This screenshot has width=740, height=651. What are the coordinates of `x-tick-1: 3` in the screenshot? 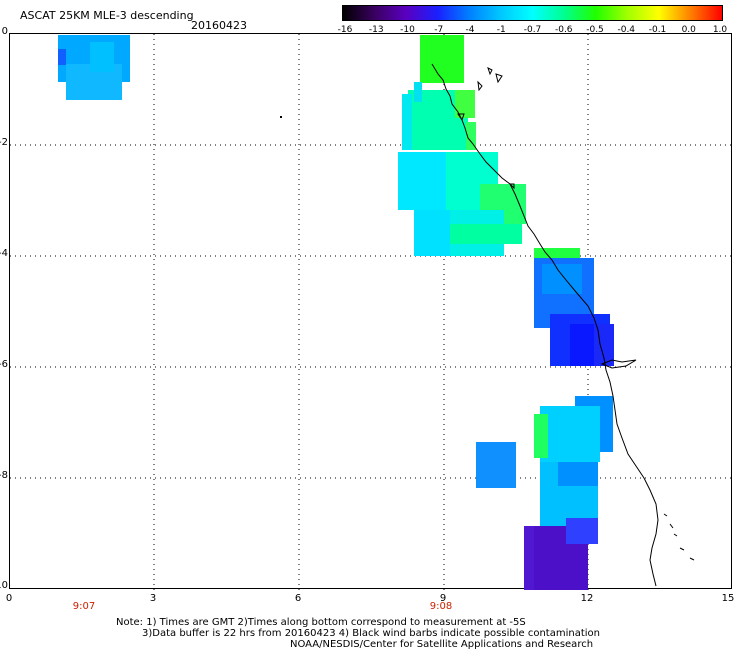 It's located at (153, 598).